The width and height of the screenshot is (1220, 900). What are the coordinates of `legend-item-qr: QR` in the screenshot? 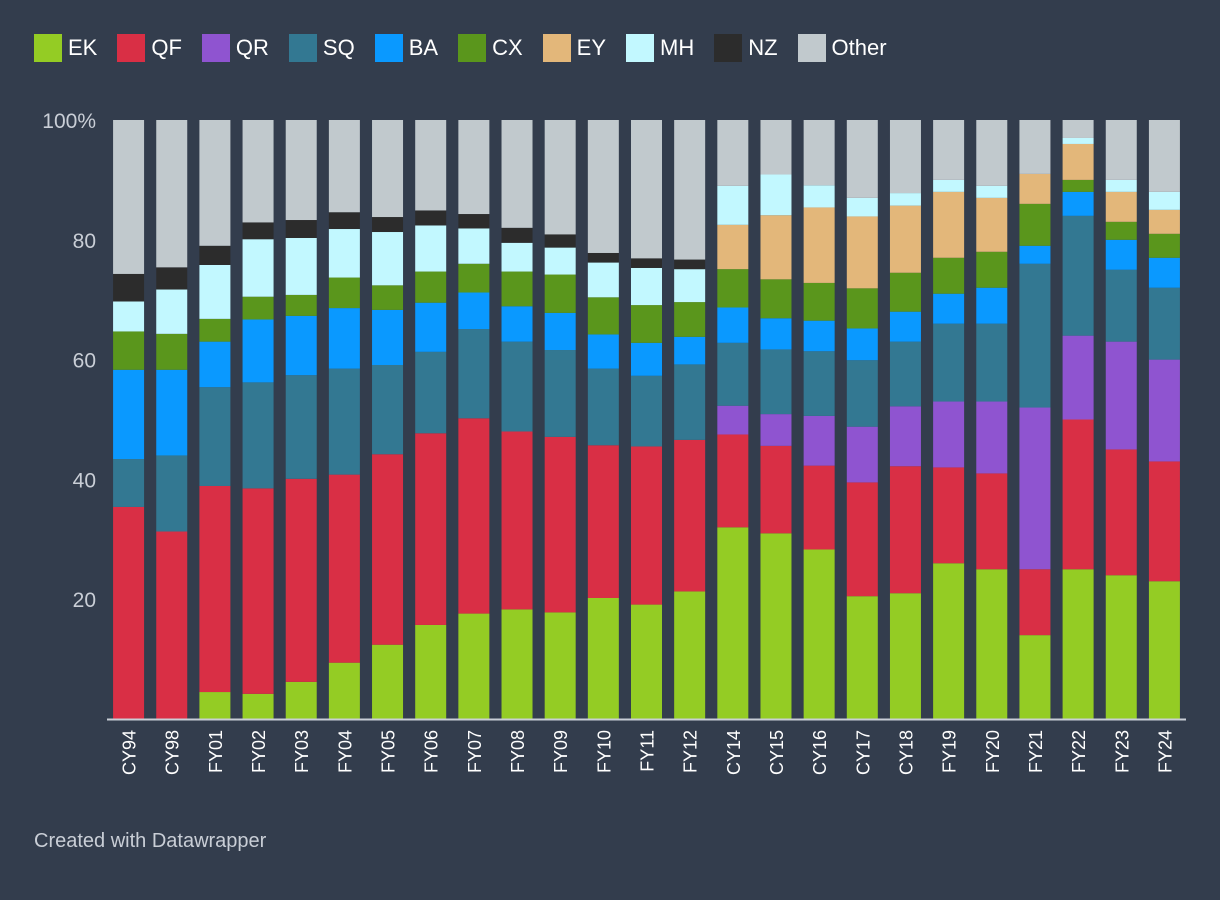 It's located at (235, 48).